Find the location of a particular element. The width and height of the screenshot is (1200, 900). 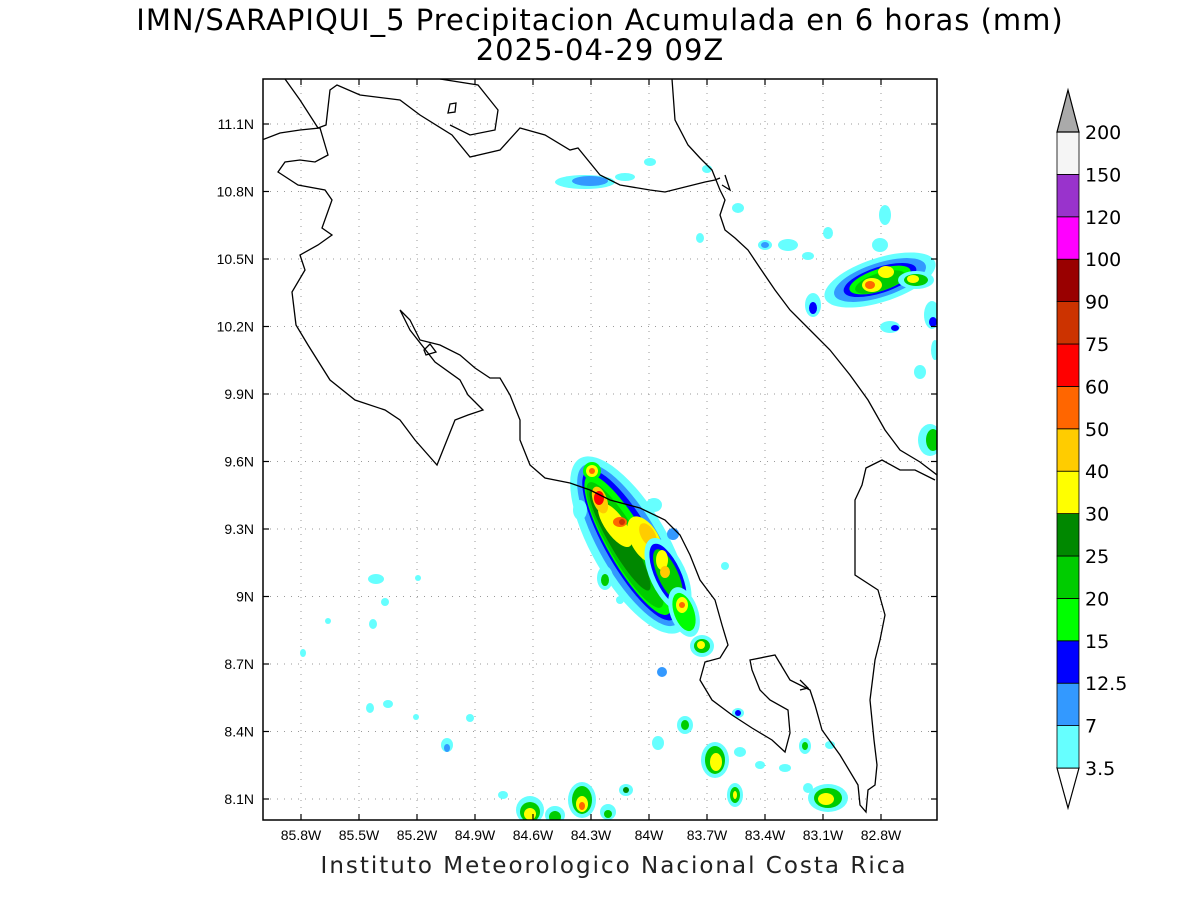

lon-tick-label: 85.8W is located at coordinates (301, 835).